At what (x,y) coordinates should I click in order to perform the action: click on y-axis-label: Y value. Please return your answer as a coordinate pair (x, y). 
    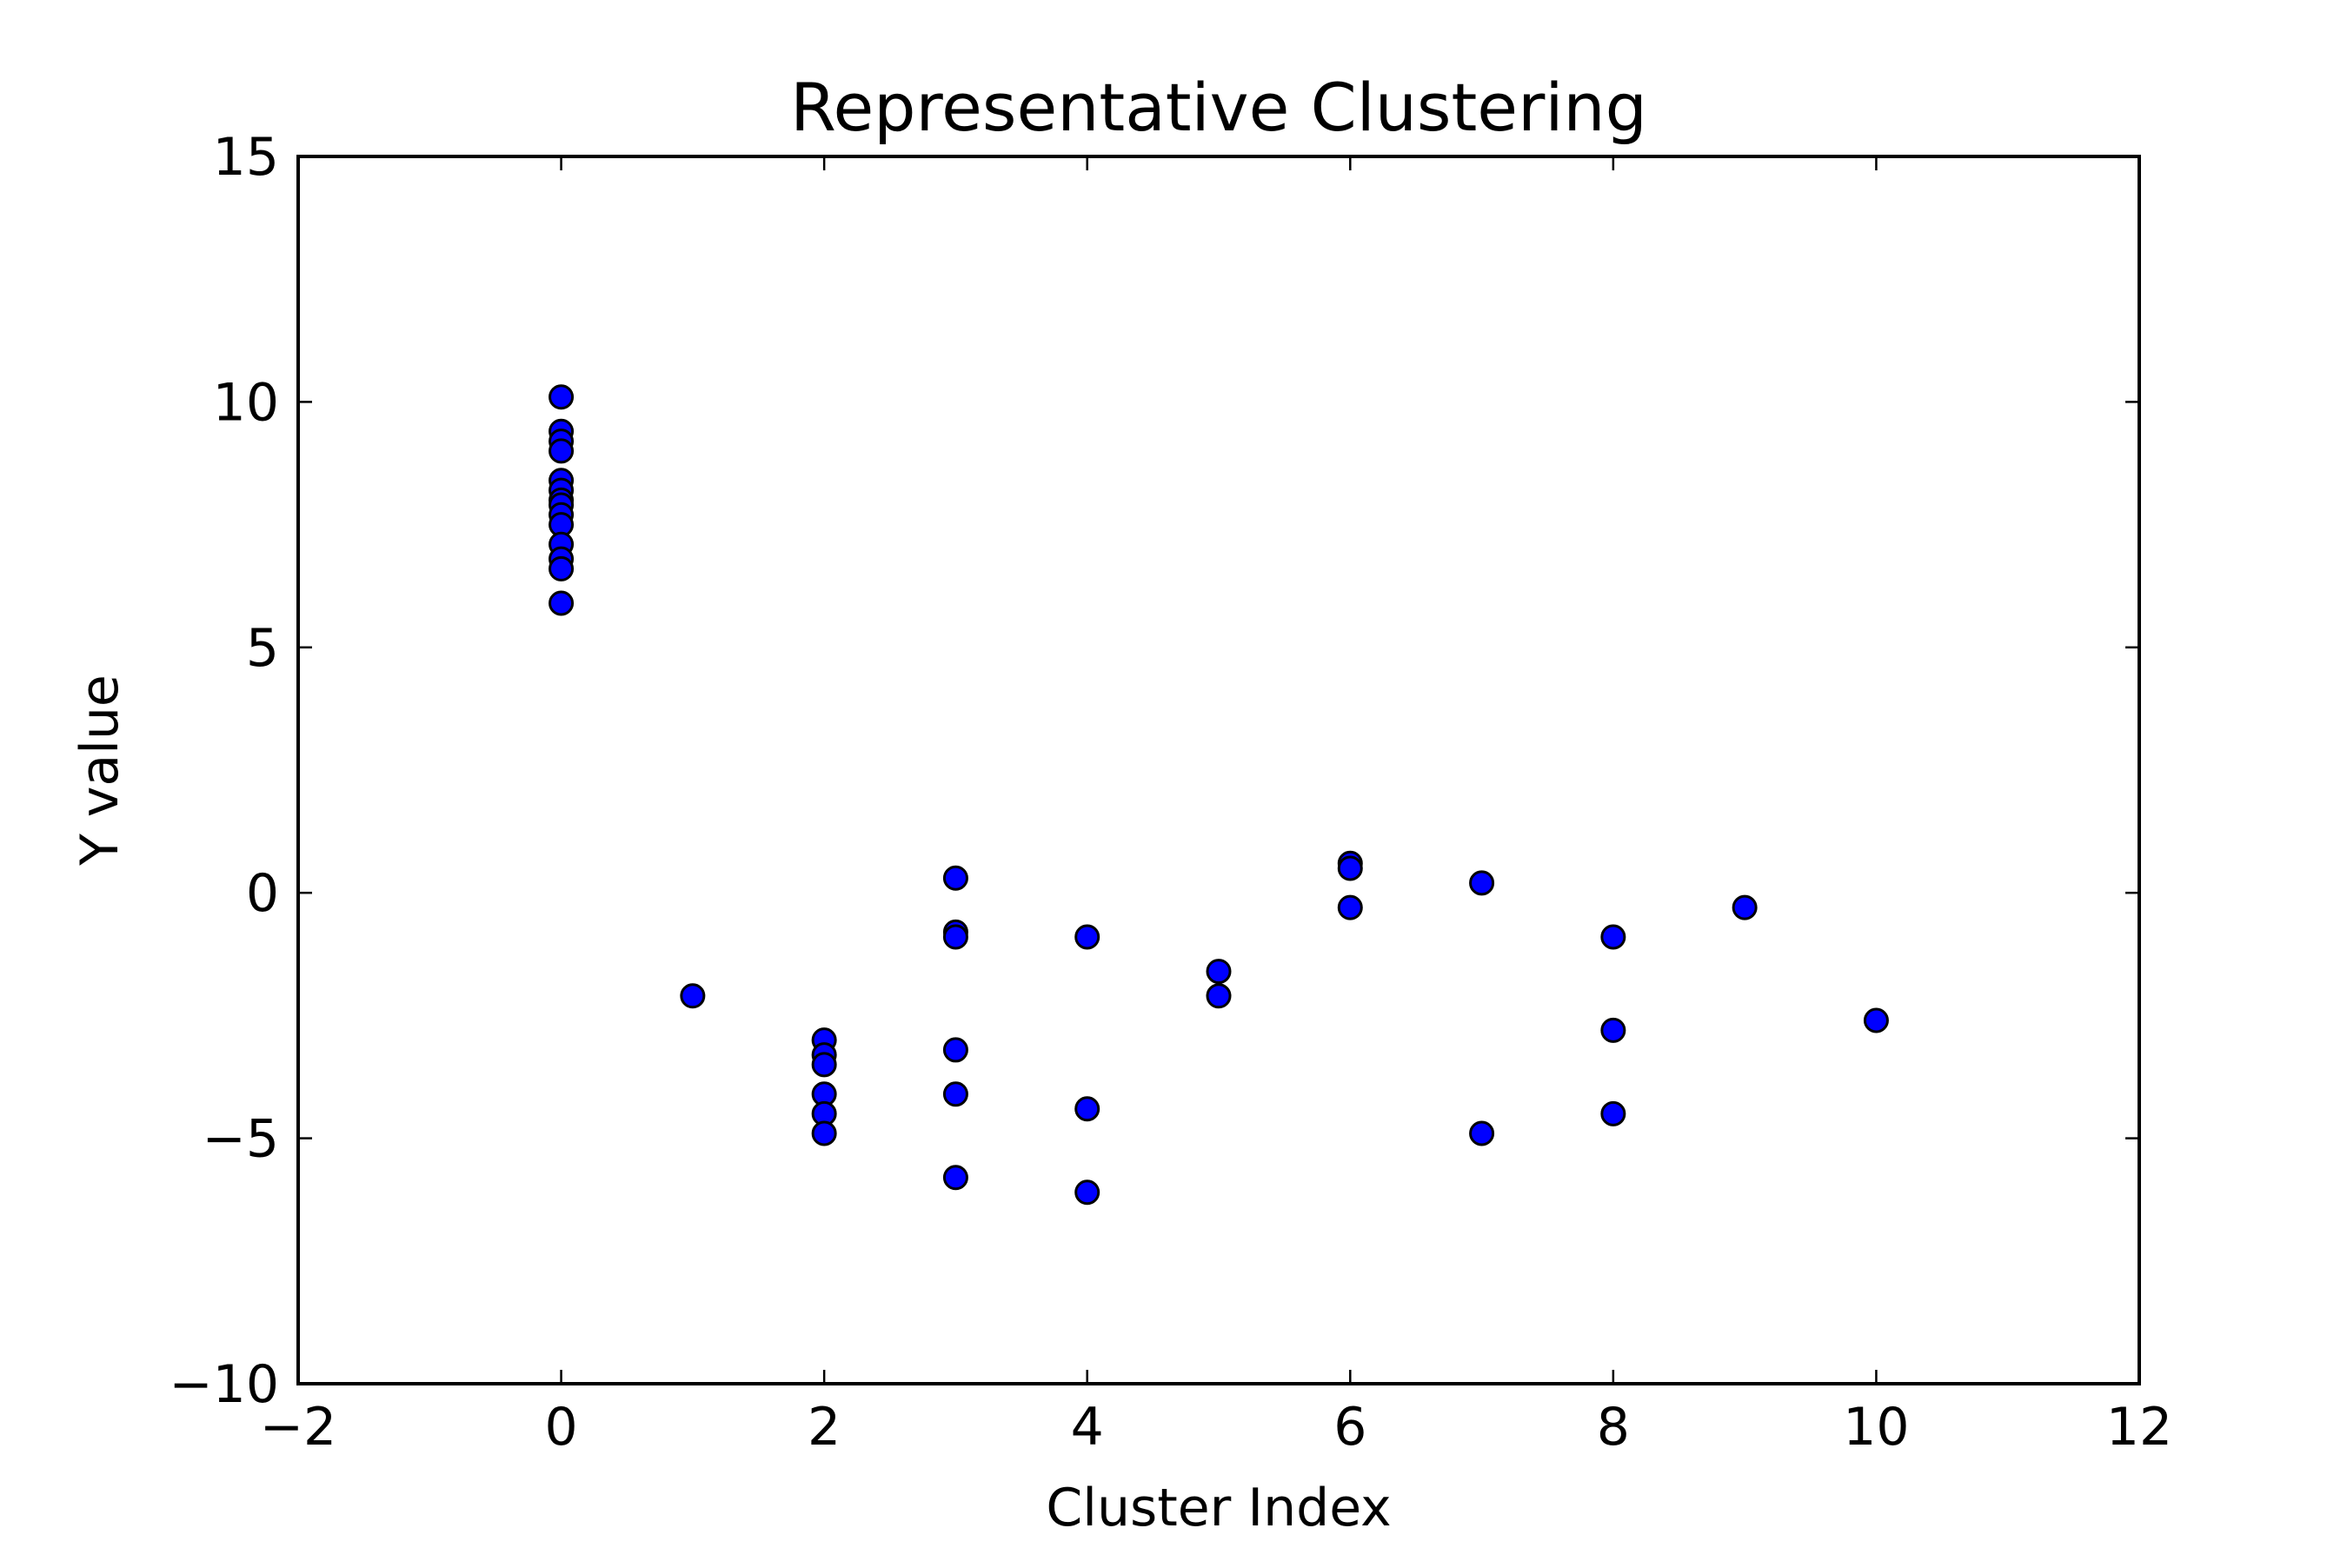
    Looking at the image, I should click on (100, 770).